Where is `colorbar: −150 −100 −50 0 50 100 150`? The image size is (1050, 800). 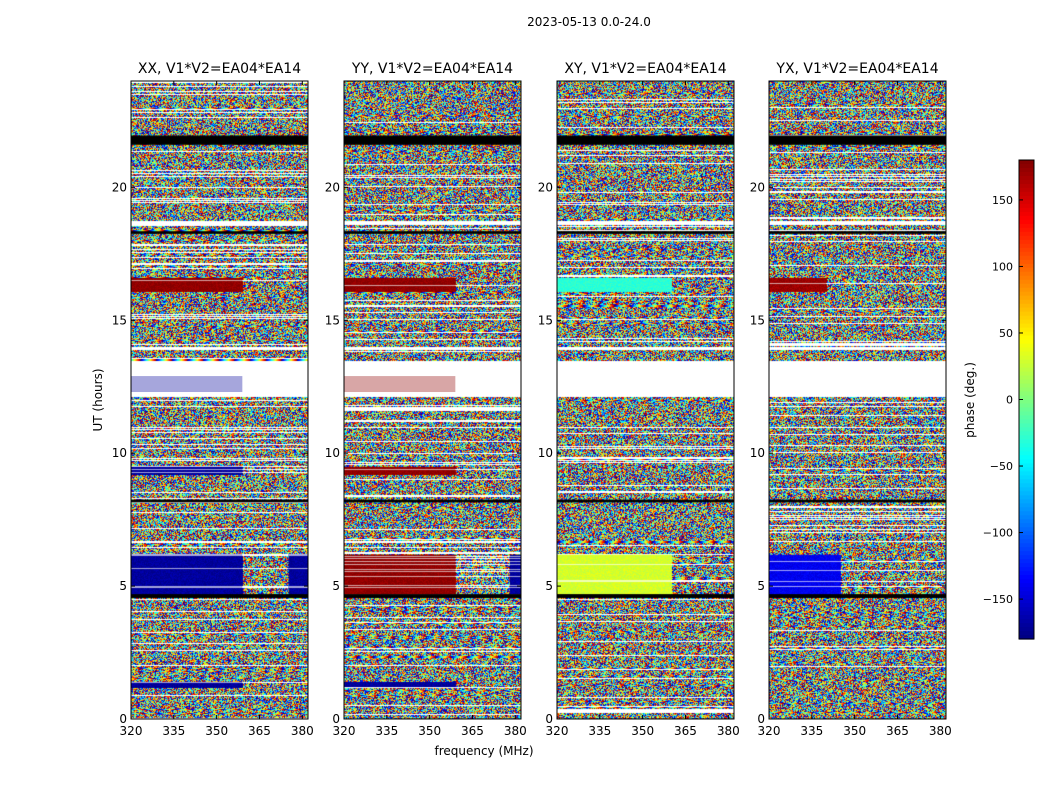
colorbar: −150 −100 −50 0 50 100 150 is located at coordinates (1009, 399).